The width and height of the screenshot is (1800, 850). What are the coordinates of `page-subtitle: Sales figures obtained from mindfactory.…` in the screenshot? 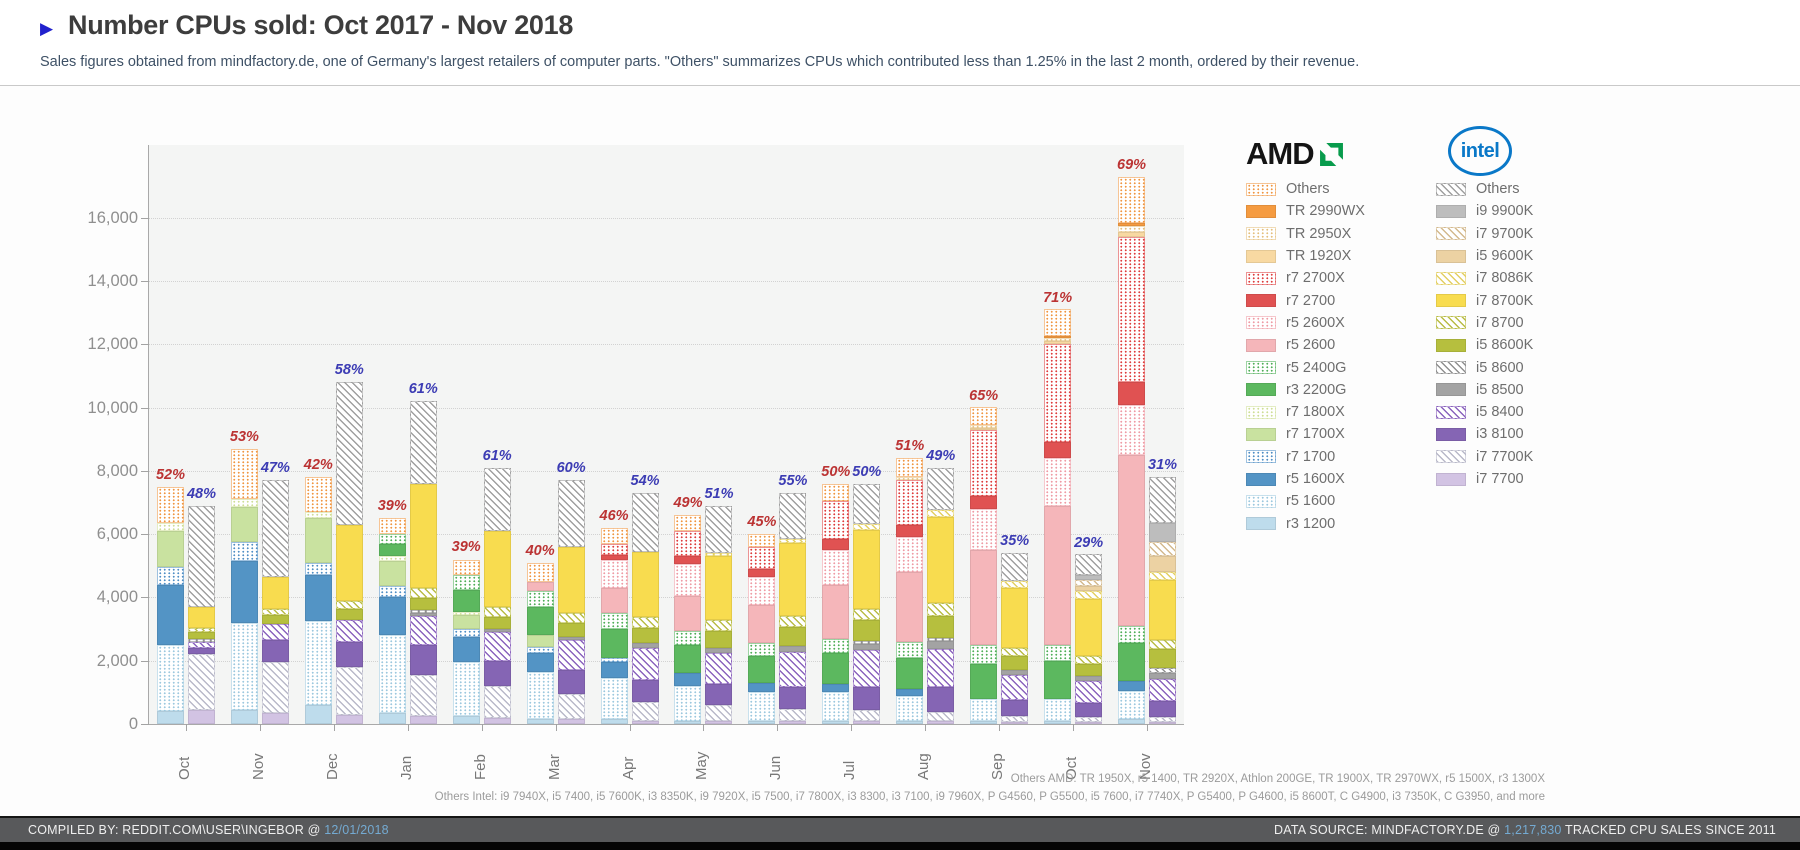 It's located at (700, 62).